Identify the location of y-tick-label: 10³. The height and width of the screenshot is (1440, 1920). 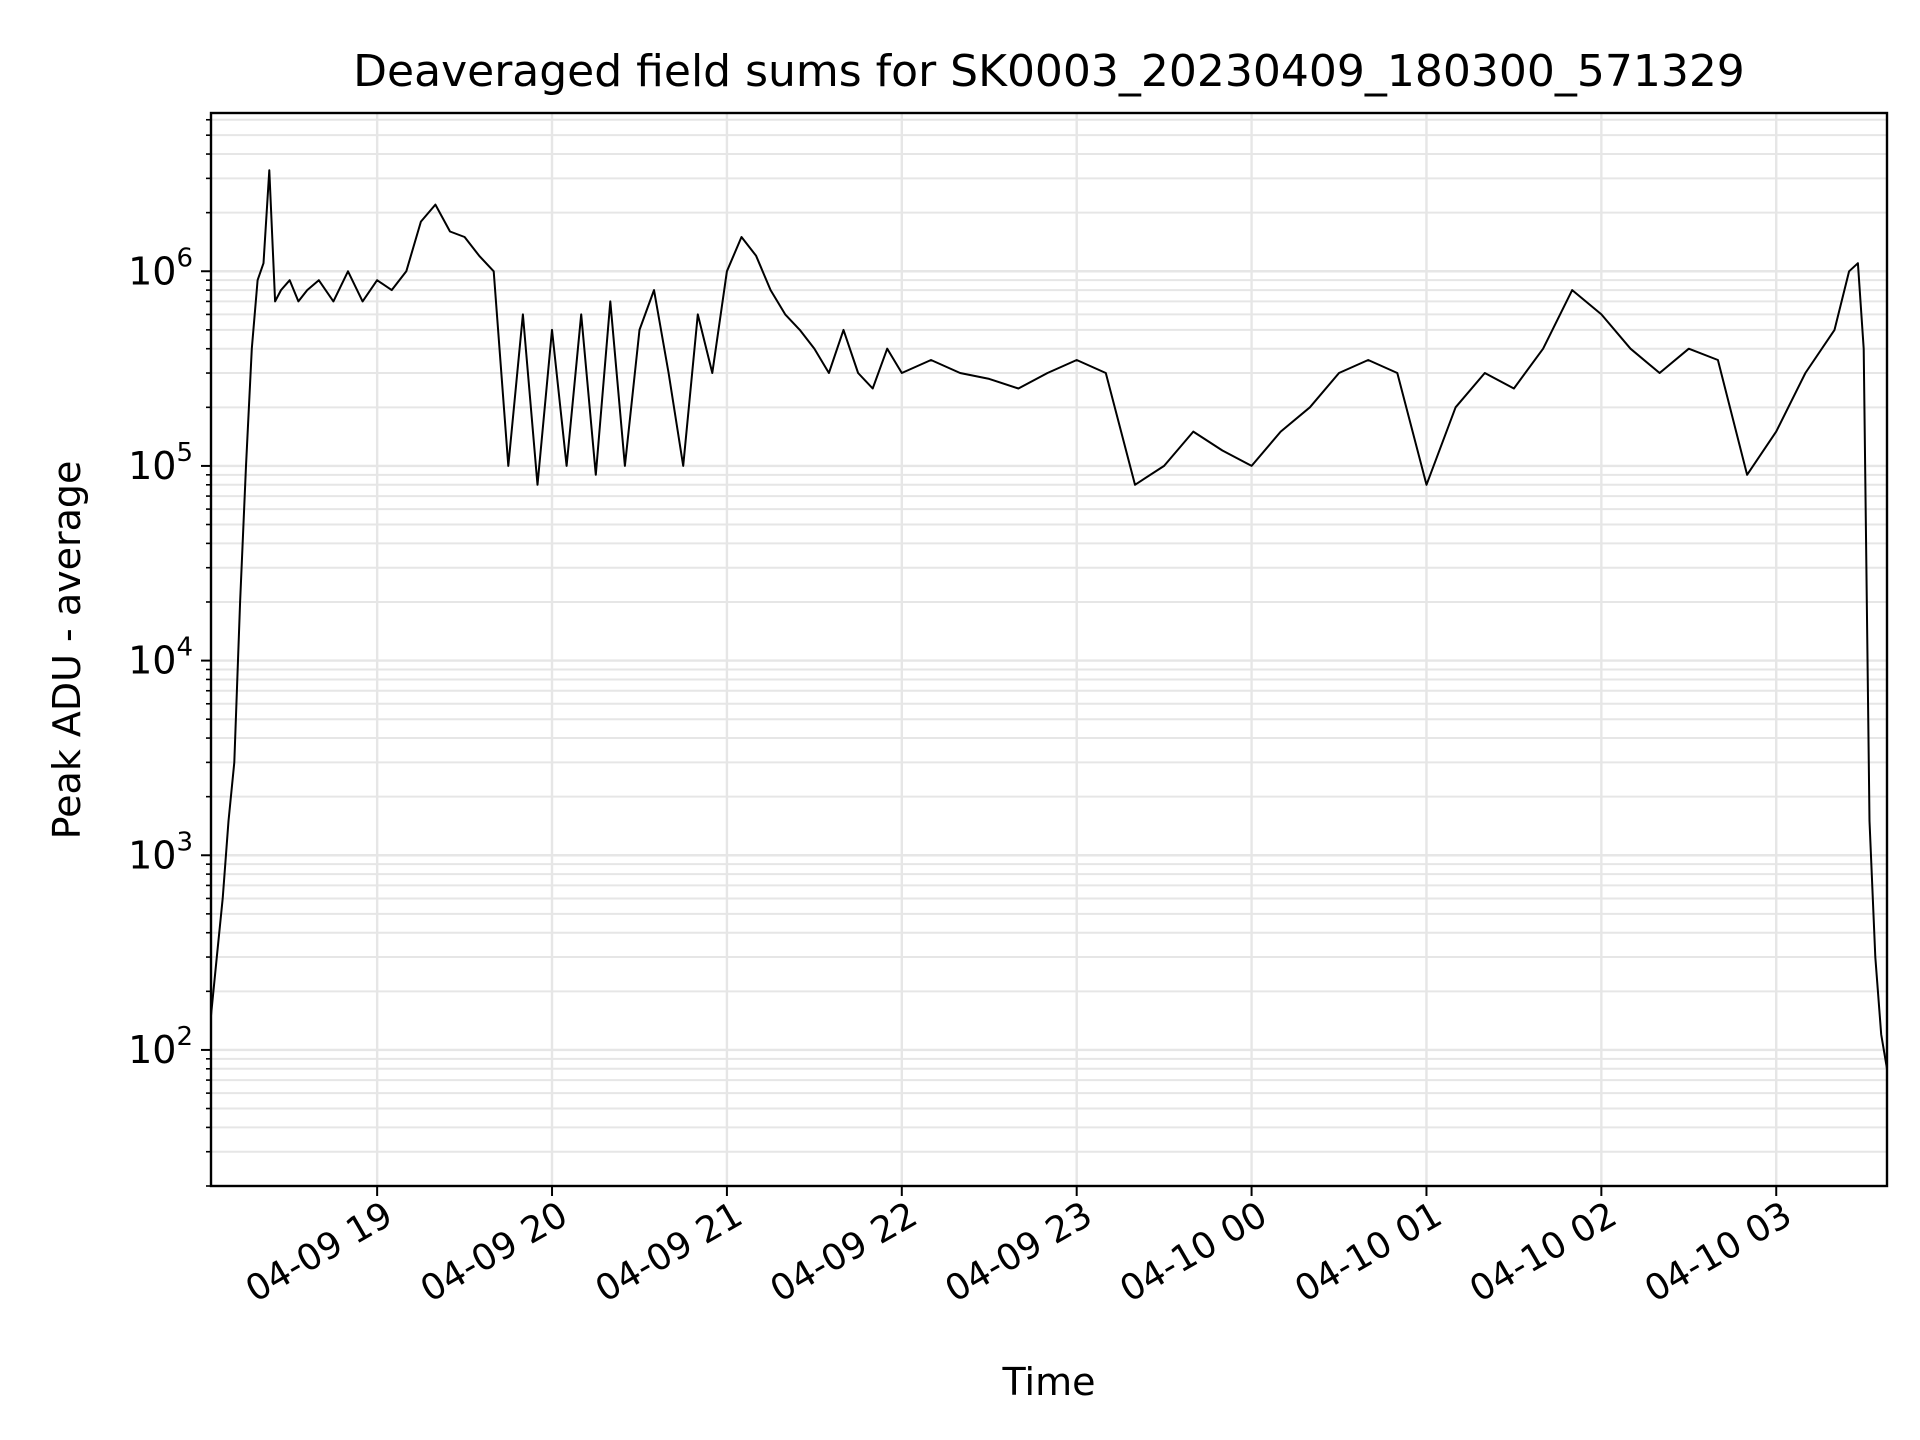
(160, 852).